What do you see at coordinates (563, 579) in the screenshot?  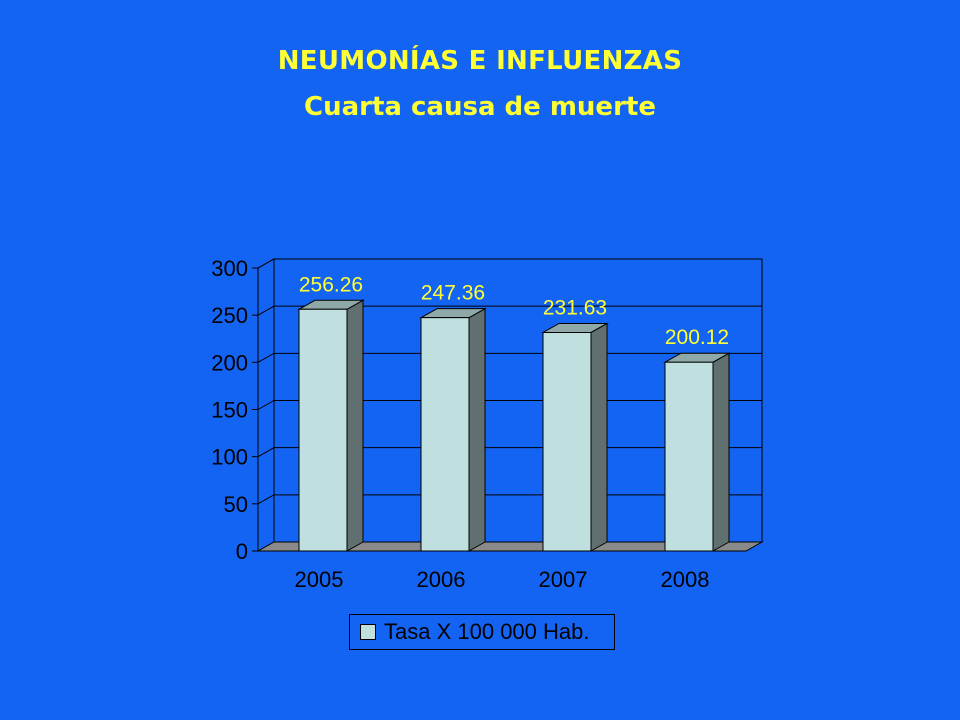 I see `x-tick-label: 2007` at bounding box center [563, 579].